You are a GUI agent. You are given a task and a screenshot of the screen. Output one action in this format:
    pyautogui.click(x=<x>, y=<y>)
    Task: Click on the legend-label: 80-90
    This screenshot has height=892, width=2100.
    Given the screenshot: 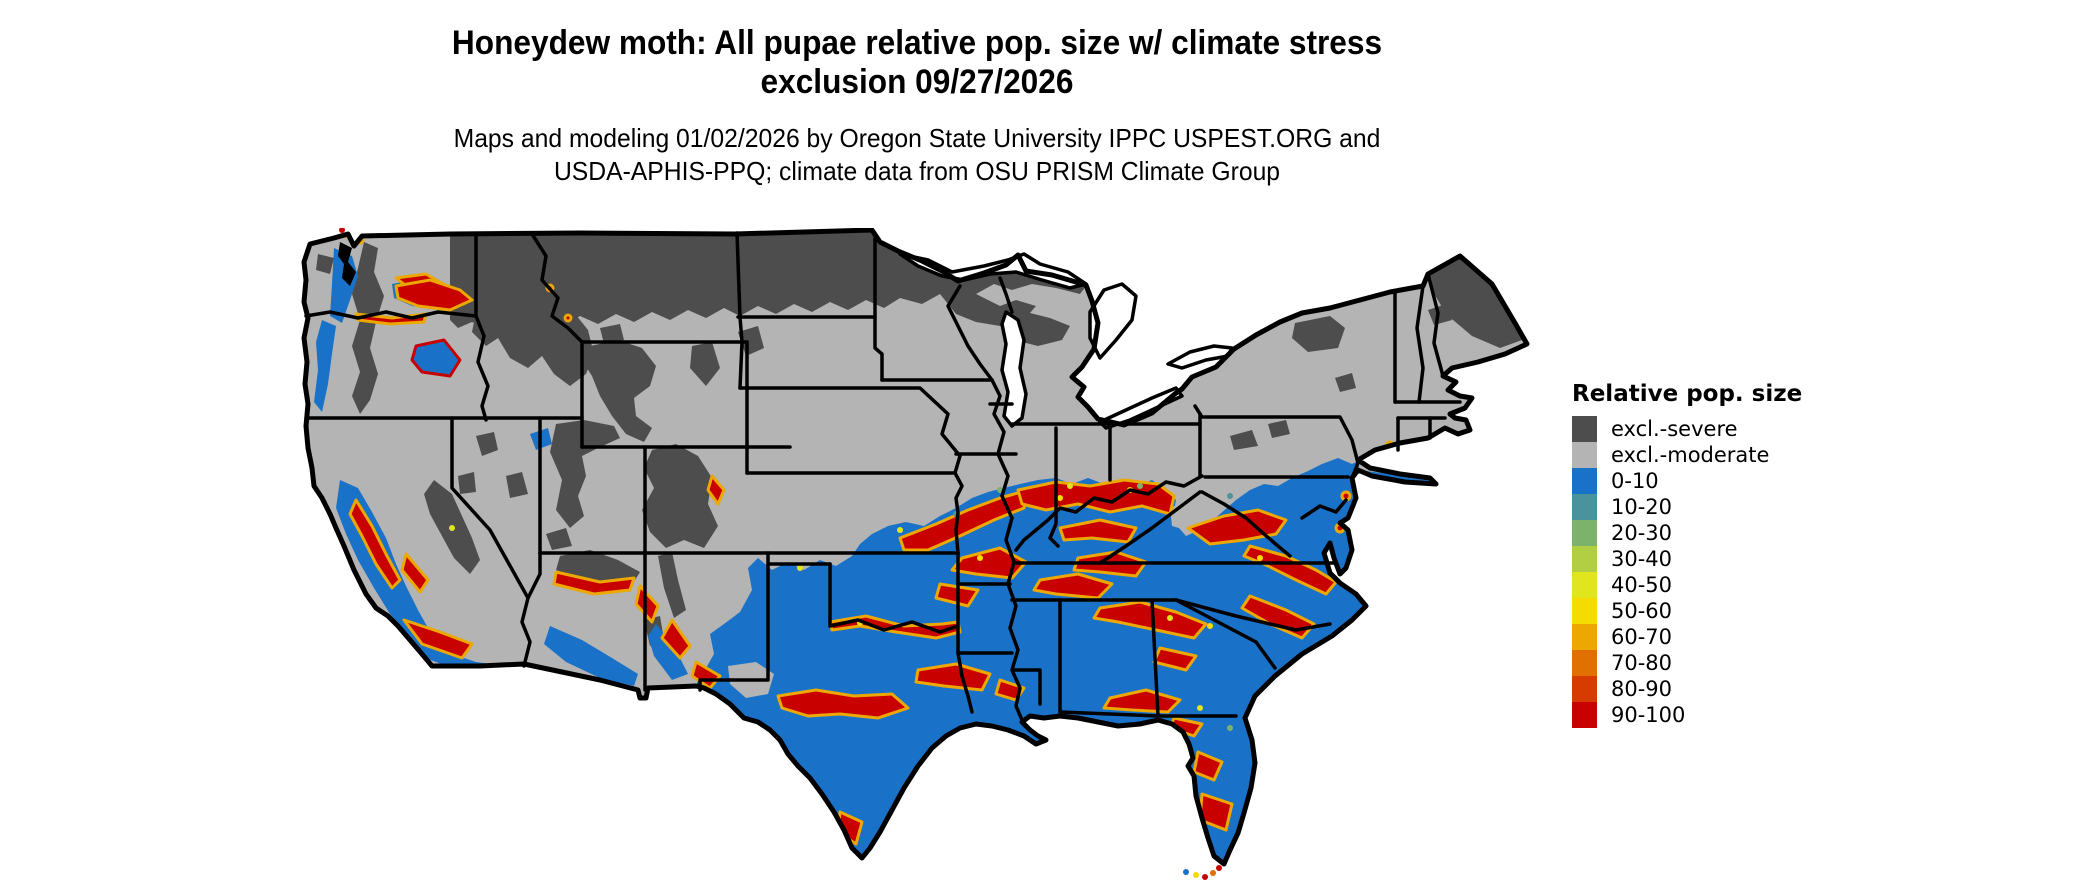 What is the action you would take?
    pyautogui.click(x=1642, y=689)
    